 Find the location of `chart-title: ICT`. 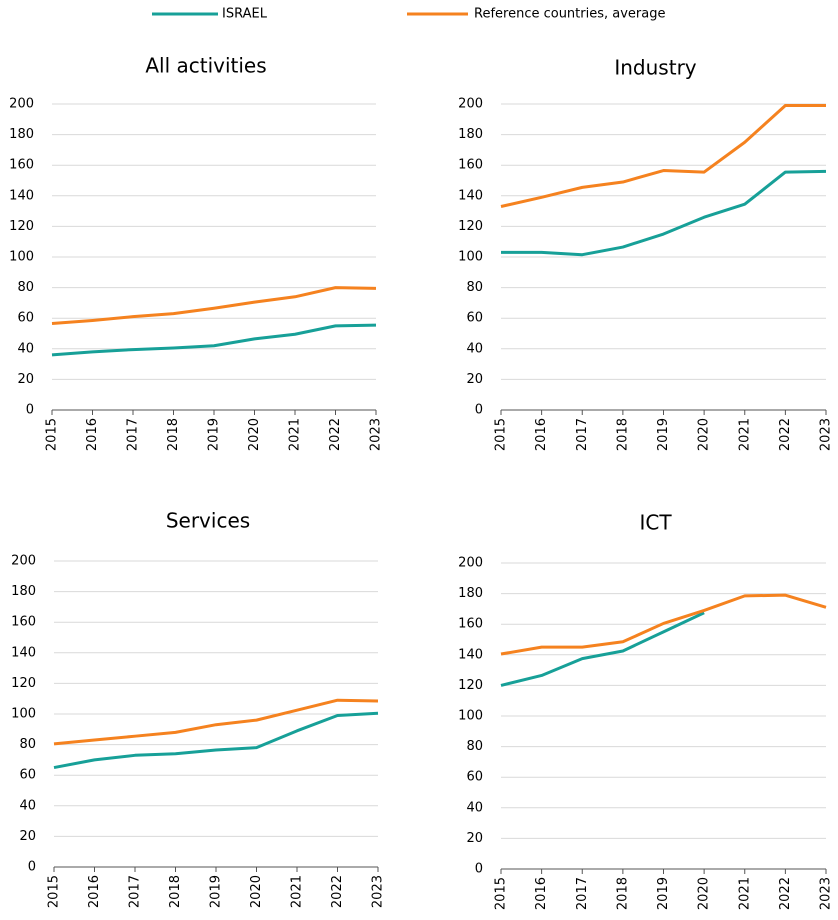

chart-title: ICT is located at coordinates (655, 523).